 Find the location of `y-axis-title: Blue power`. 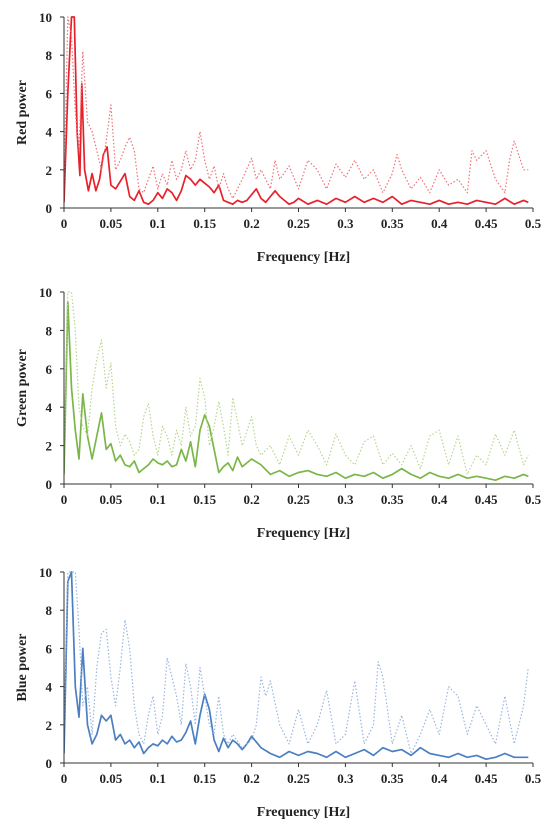

y-axis-title: Blue power is located at coordinates (22, 667).